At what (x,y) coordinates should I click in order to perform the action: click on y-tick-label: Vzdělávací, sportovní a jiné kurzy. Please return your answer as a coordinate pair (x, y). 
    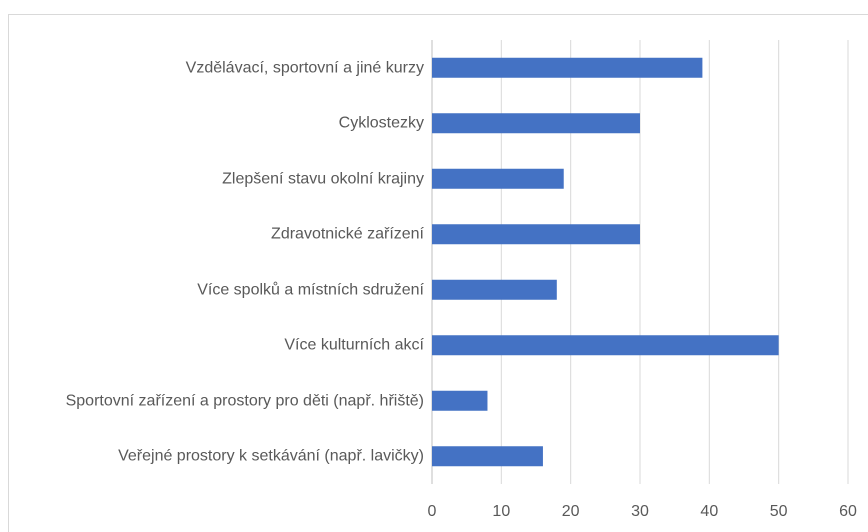
    Looking at the image, I should click on (304, 68).